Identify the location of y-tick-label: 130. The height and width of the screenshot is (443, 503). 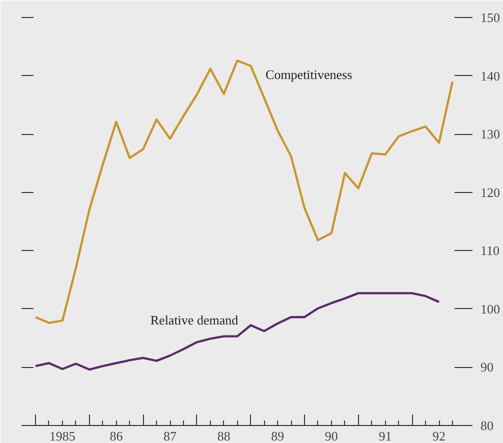
(490, 134).